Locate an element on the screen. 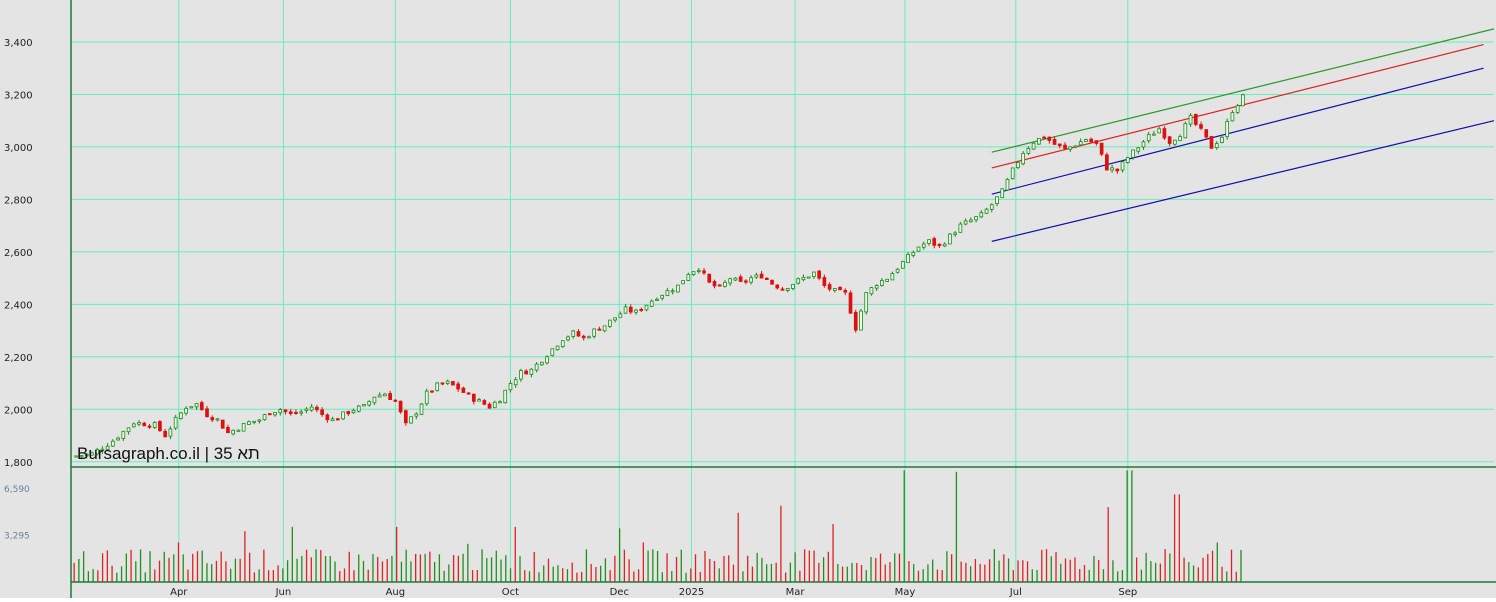 Image resolution: width=1496 pixels, height=602 pixels. time-tick-label: Jul is located at coordinates (1015, 592).